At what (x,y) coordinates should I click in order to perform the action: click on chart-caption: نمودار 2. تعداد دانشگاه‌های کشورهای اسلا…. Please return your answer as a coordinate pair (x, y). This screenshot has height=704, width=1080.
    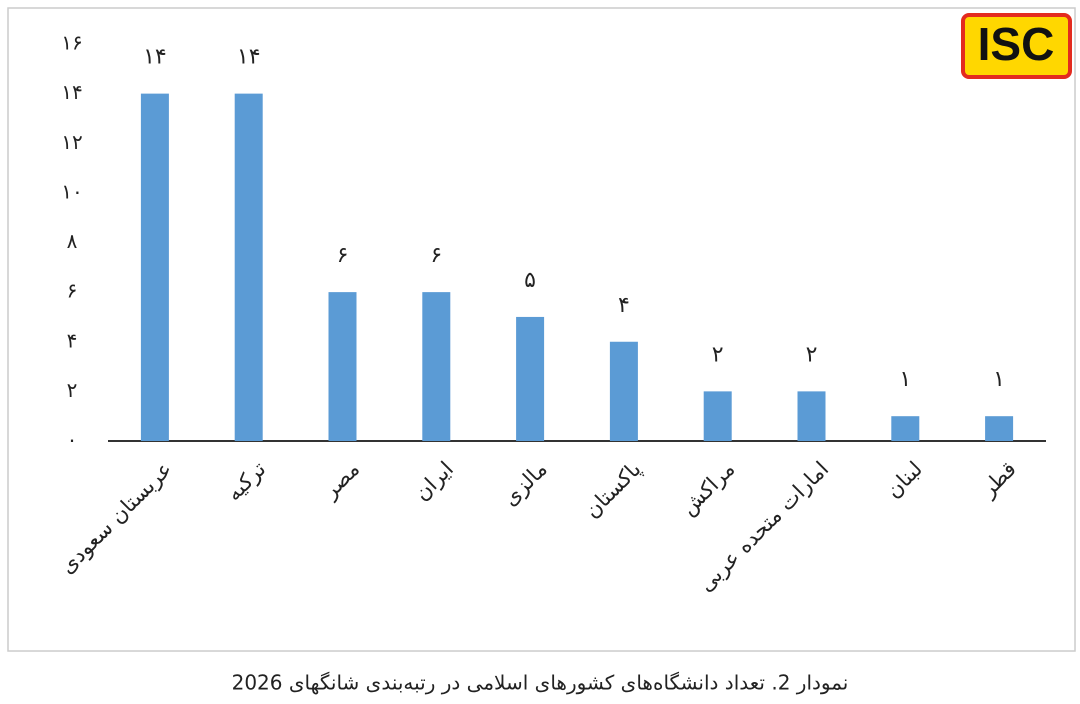
    Looking at the image, I should click on (540, 683).